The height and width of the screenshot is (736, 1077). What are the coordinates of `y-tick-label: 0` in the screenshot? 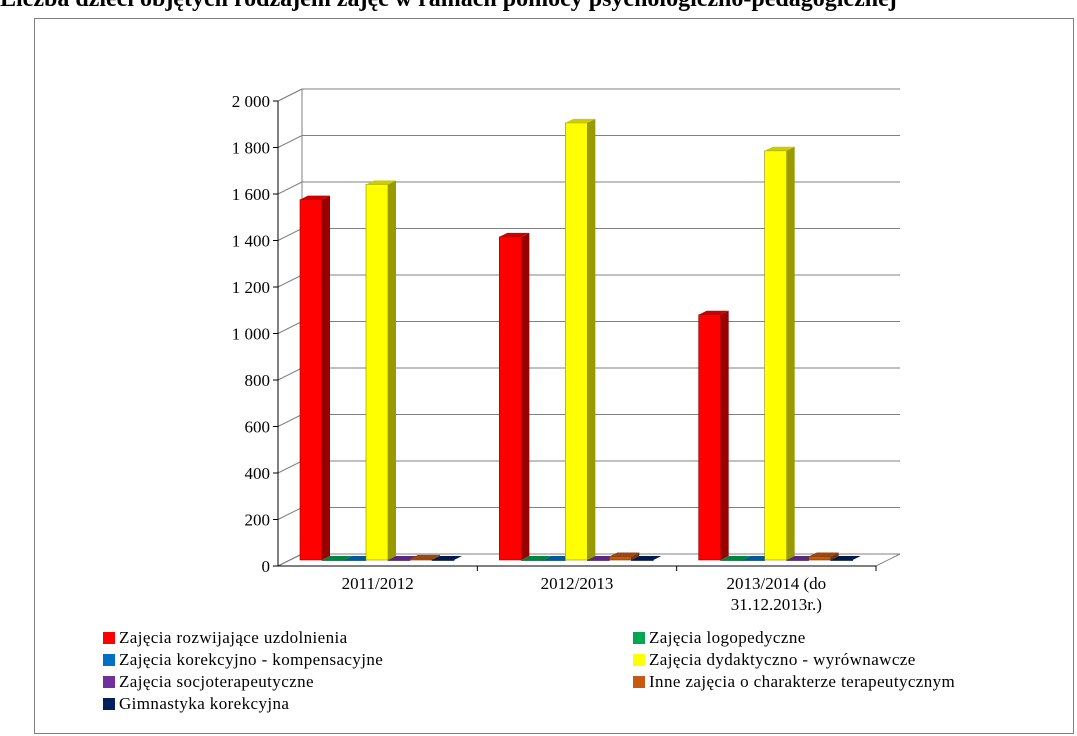 It's located at (266, 566).